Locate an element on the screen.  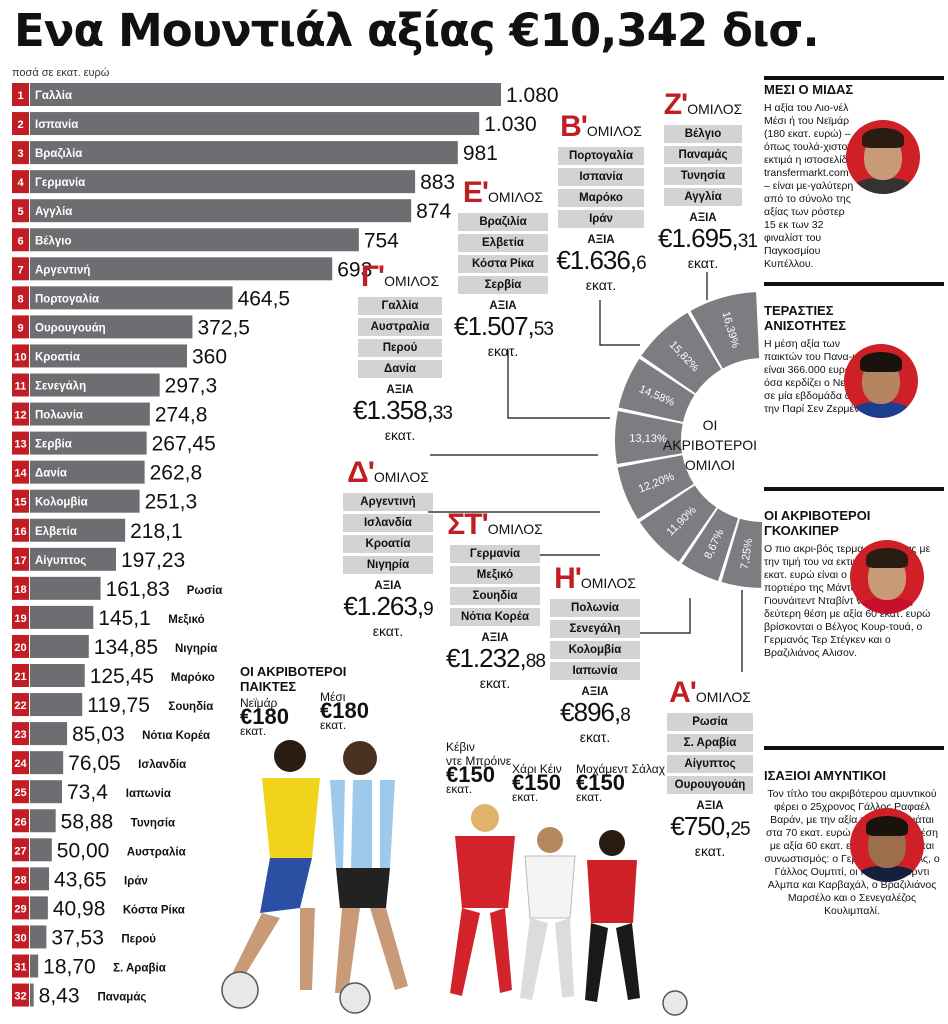
bar-row: 8 464,5 Πορτογαλία is located at coordinates (151, 298).